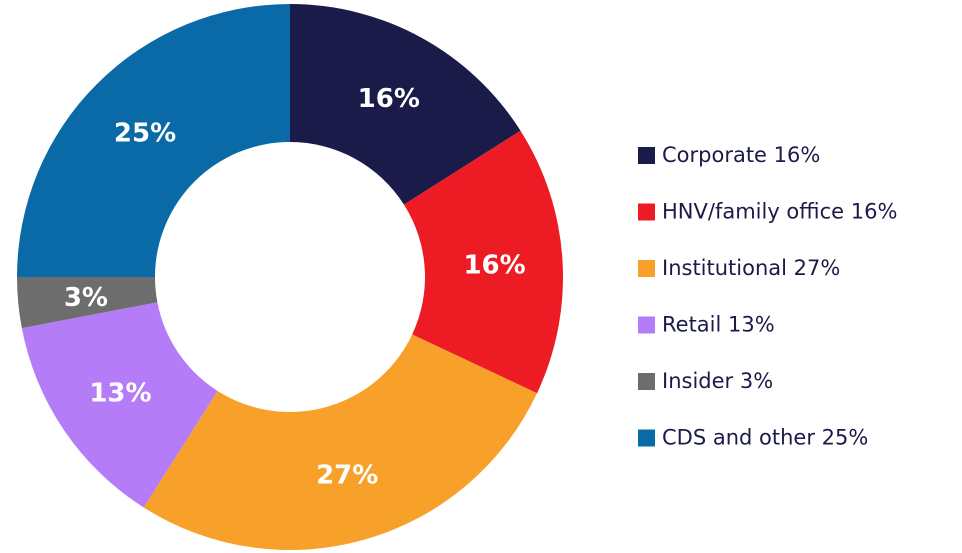 This screenshot has height=553, width=962. Describe the element at coordinates (718, 325) in the screenshot. I see `legend-label: Retail 13%` at that location.